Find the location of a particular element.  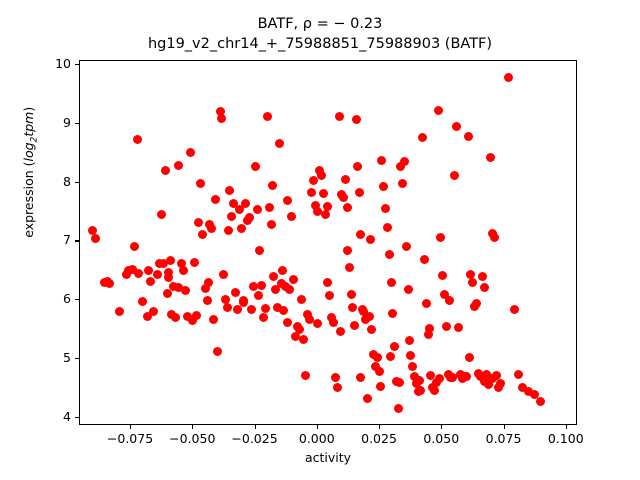

y-axis-label: expression (log2tpm) is located at coordinates (30, 172).